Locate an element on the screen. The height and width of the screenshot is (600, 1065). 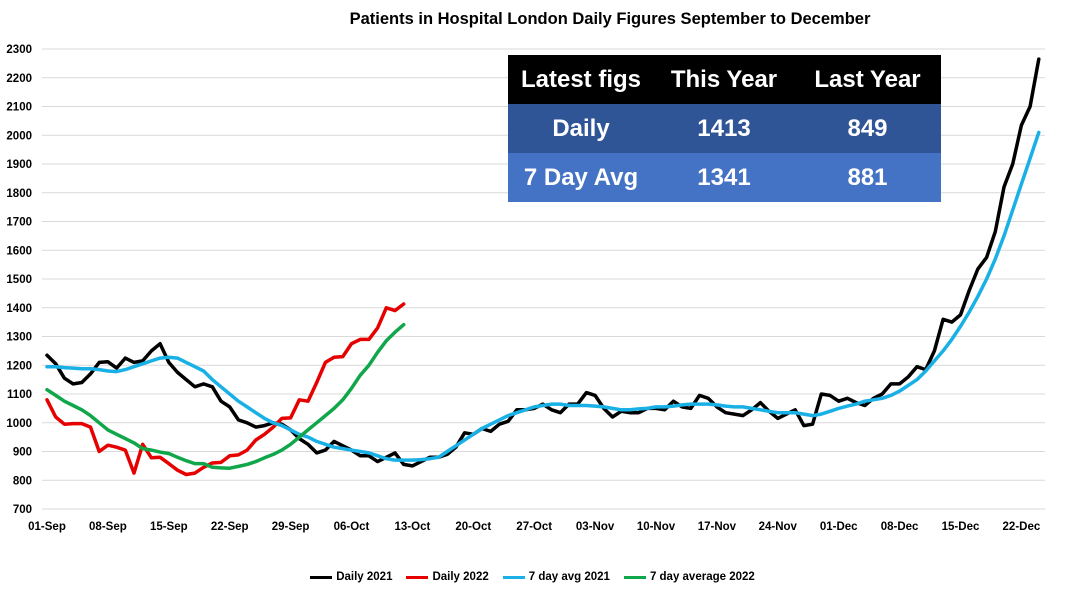
y-tick-label: 1800 is located at coordinates (19, 194).